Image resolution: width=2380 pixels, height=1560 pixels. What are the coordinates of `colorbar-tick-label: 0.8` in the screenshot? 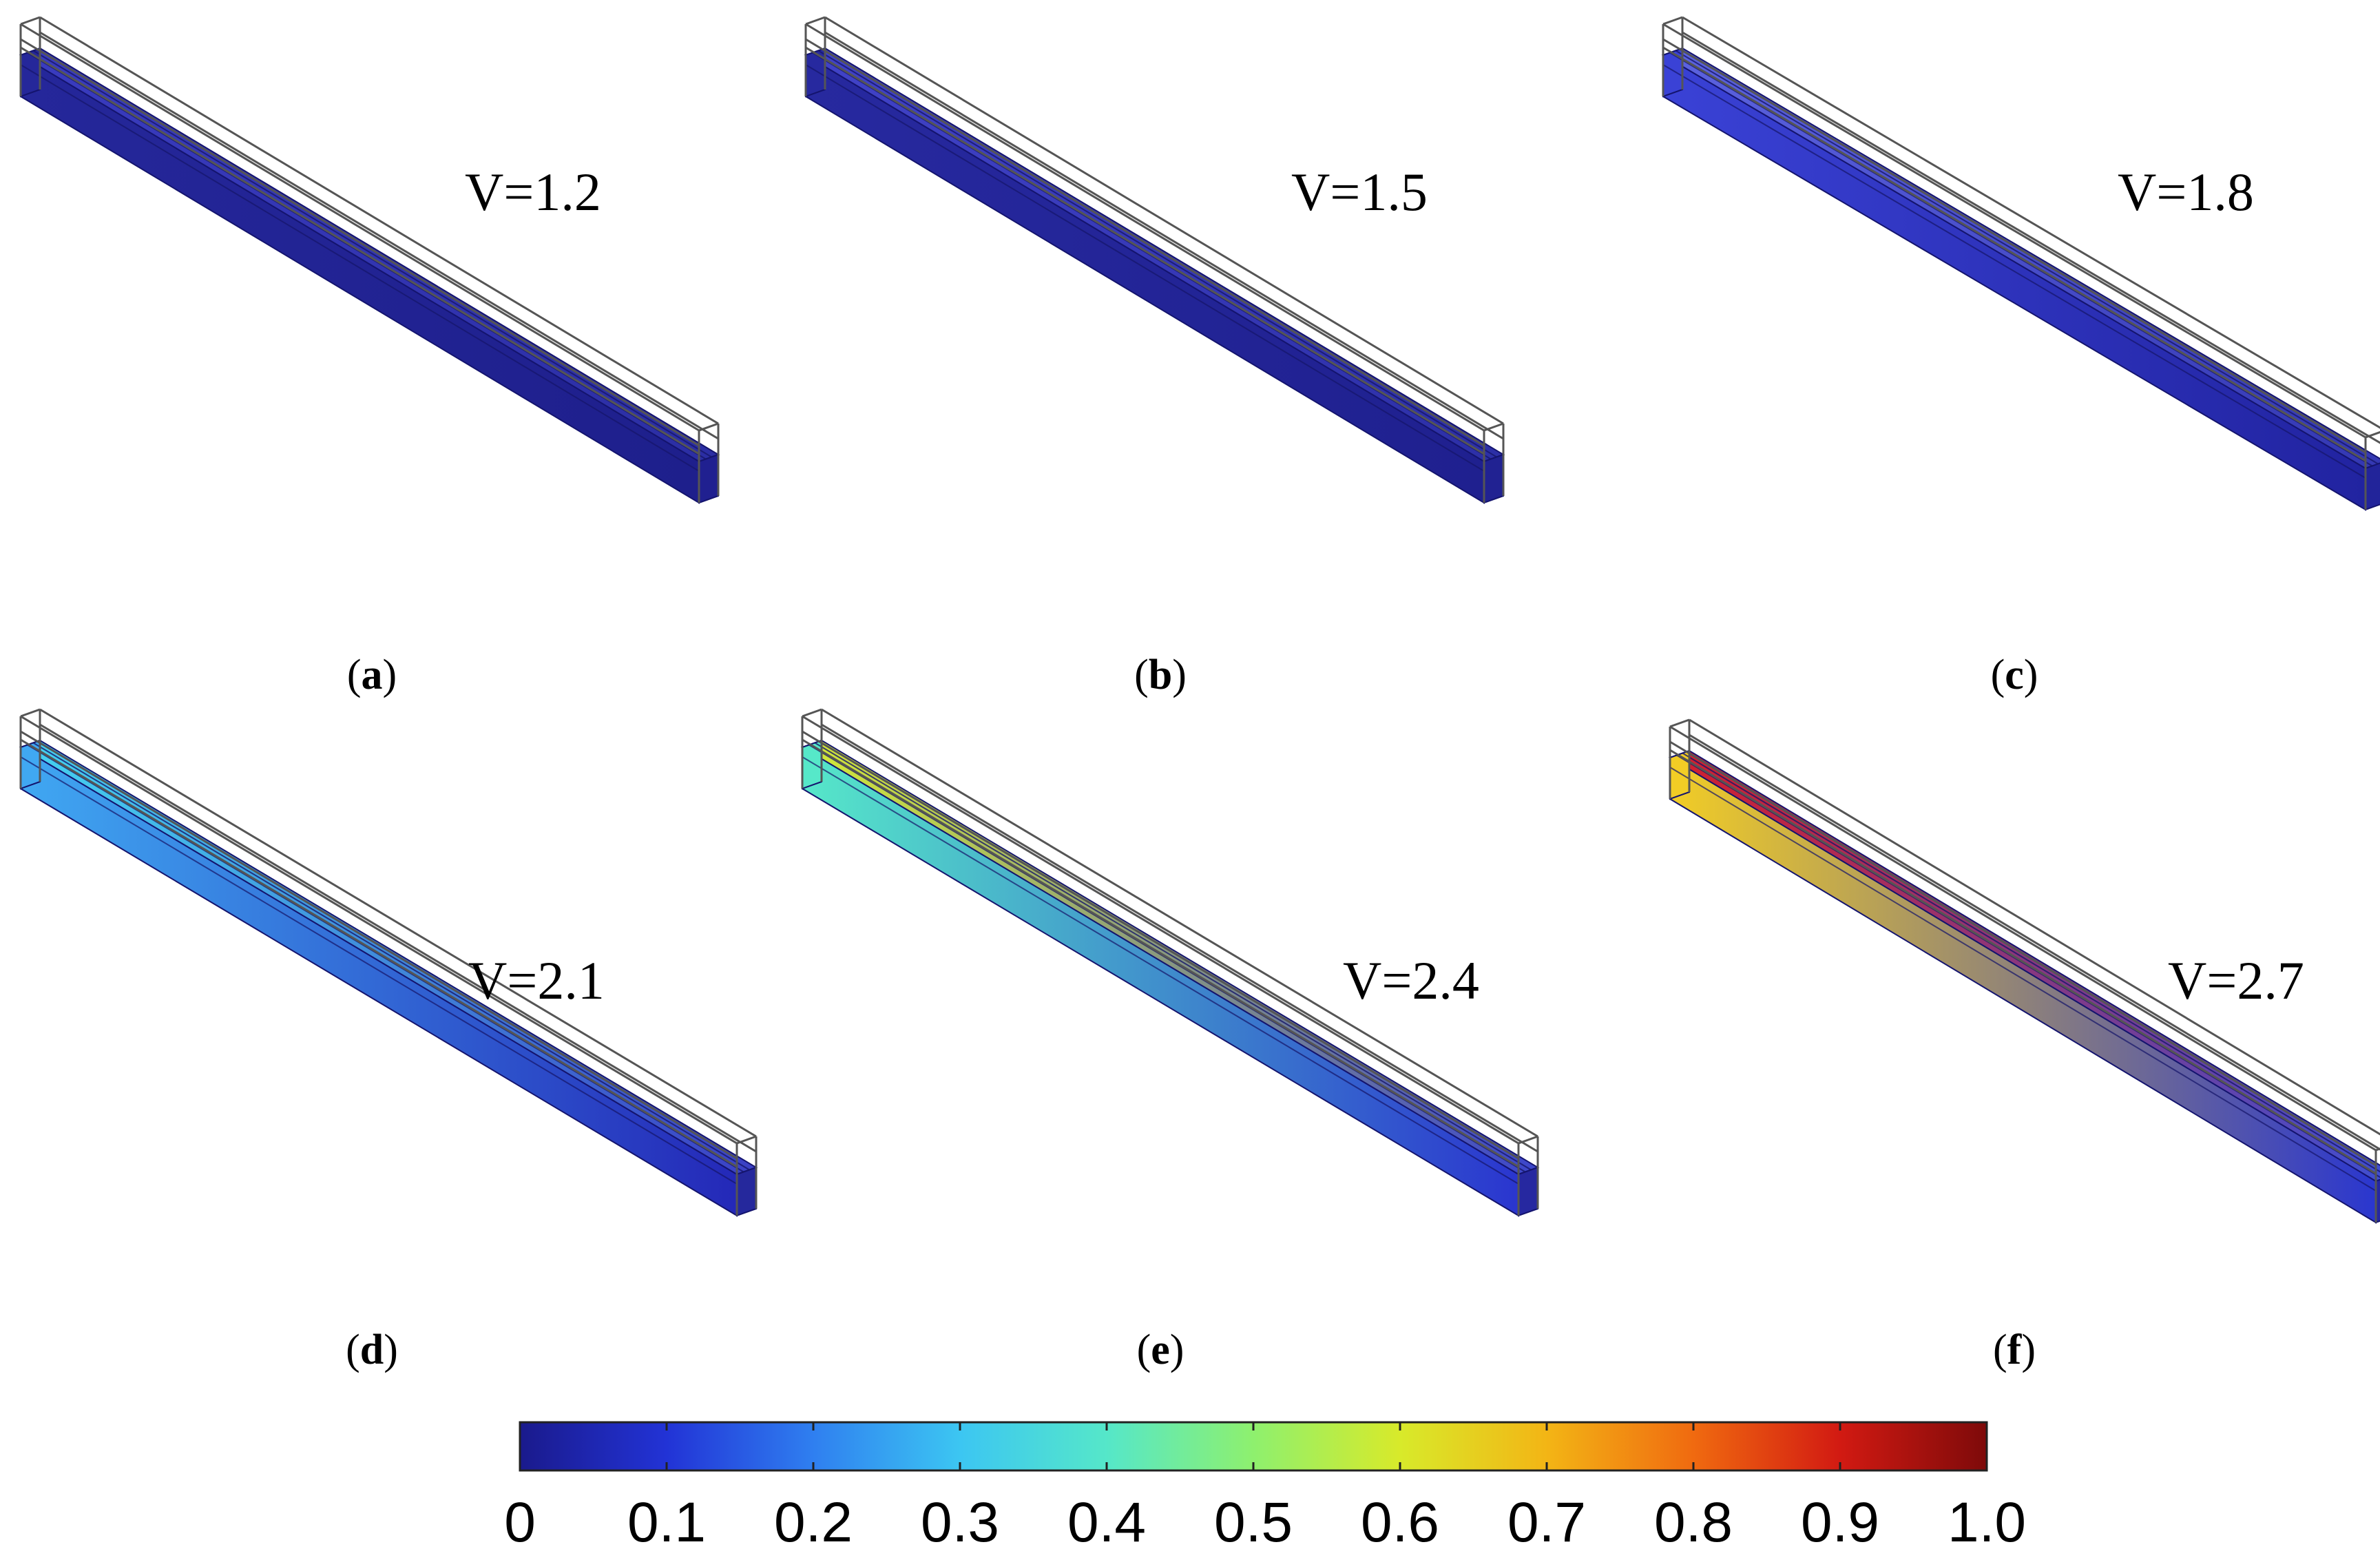 It's located at (1694, 1522).